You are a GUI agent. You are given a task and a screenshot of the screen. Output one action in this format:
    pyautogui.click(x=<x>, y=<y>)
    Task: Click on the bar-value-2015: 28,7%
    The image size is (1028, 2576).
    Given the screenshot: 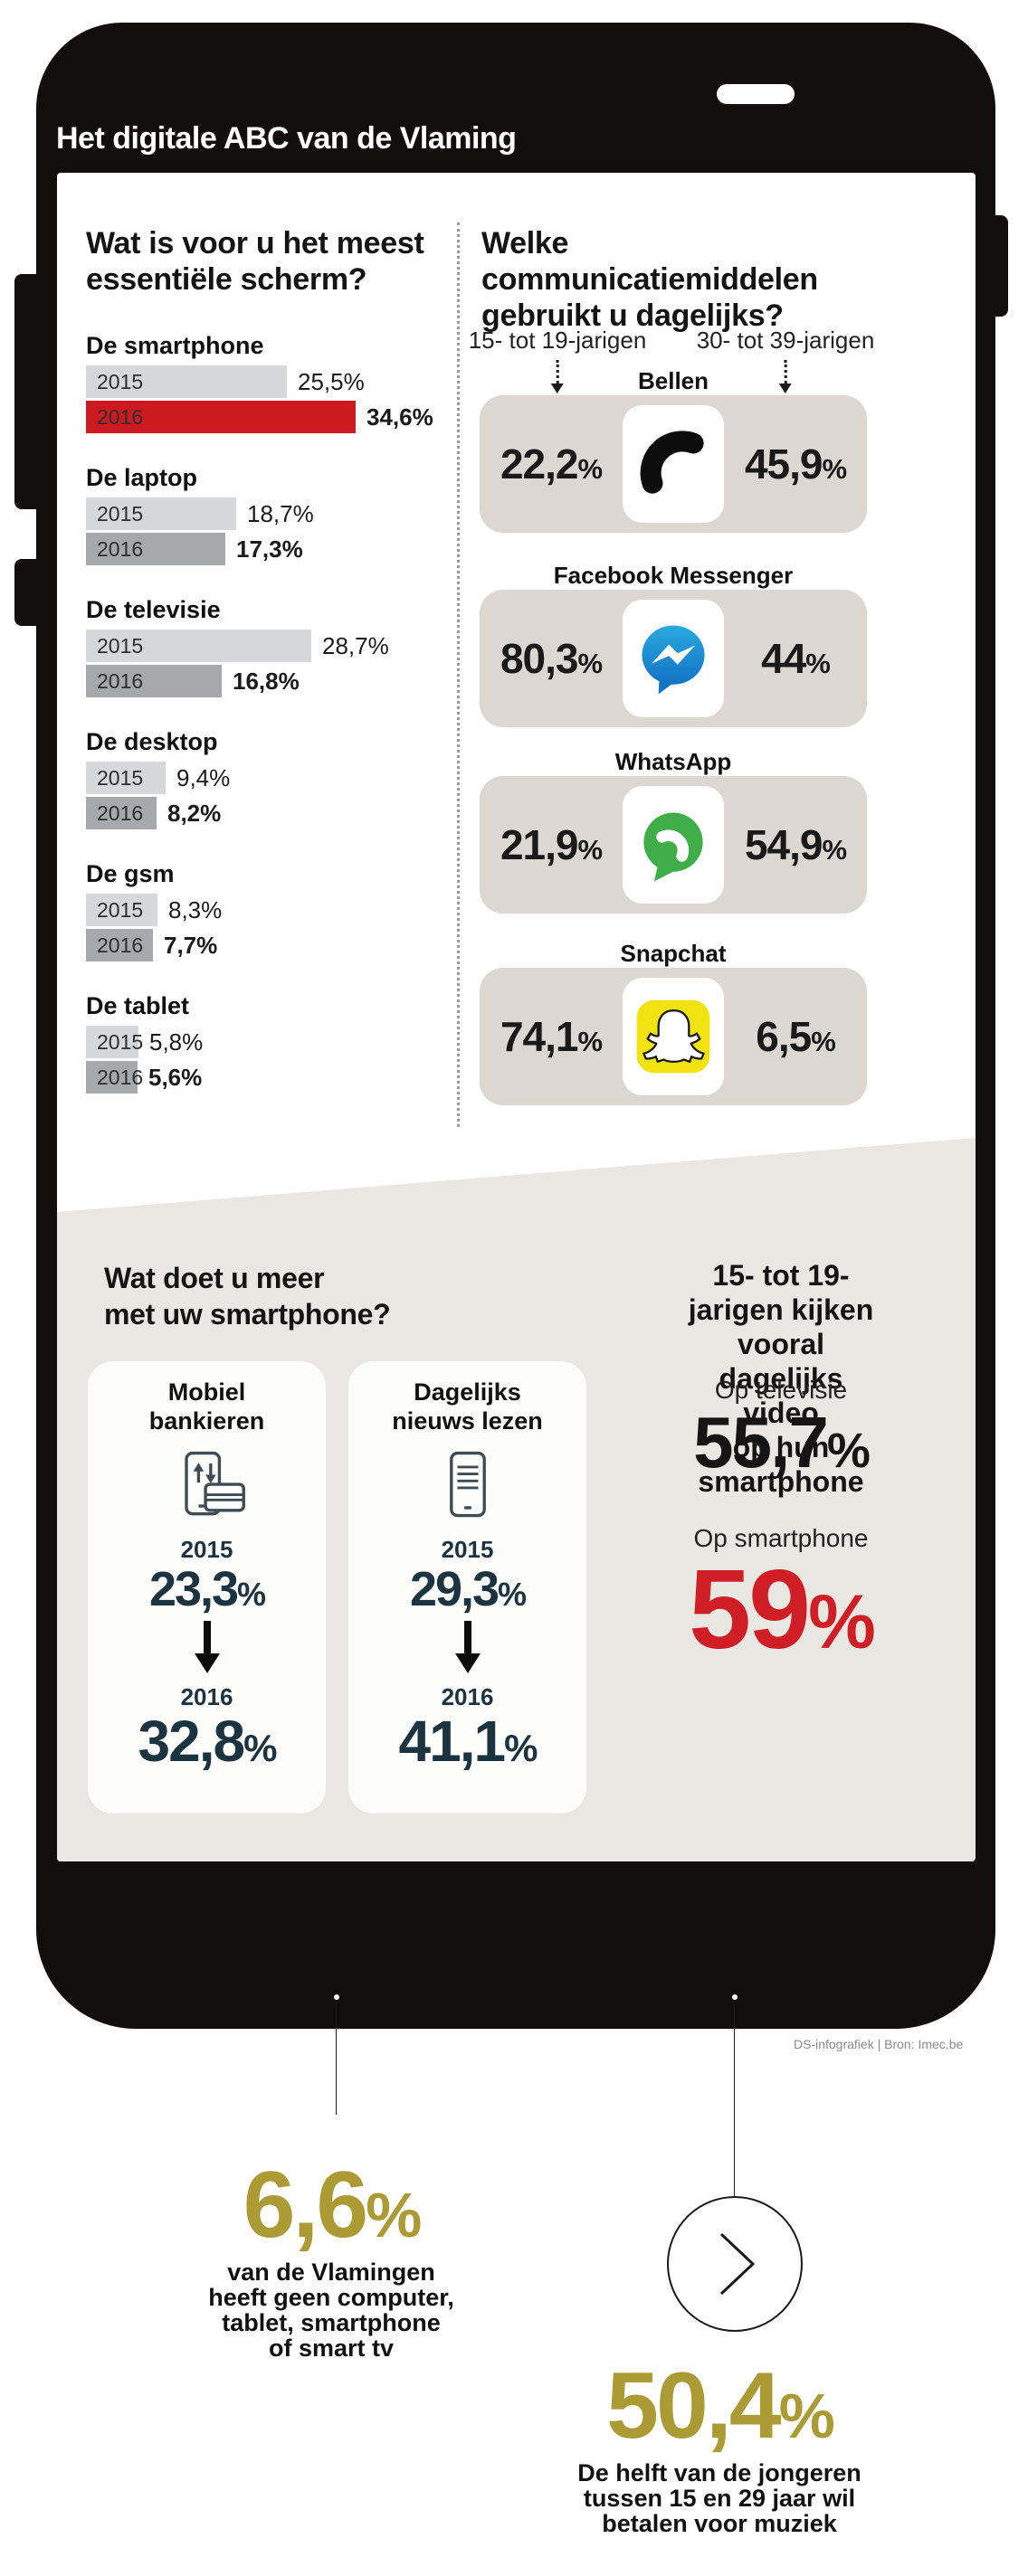 What is the action you would take?
    pyautogui.click(x=356, y=645)
    